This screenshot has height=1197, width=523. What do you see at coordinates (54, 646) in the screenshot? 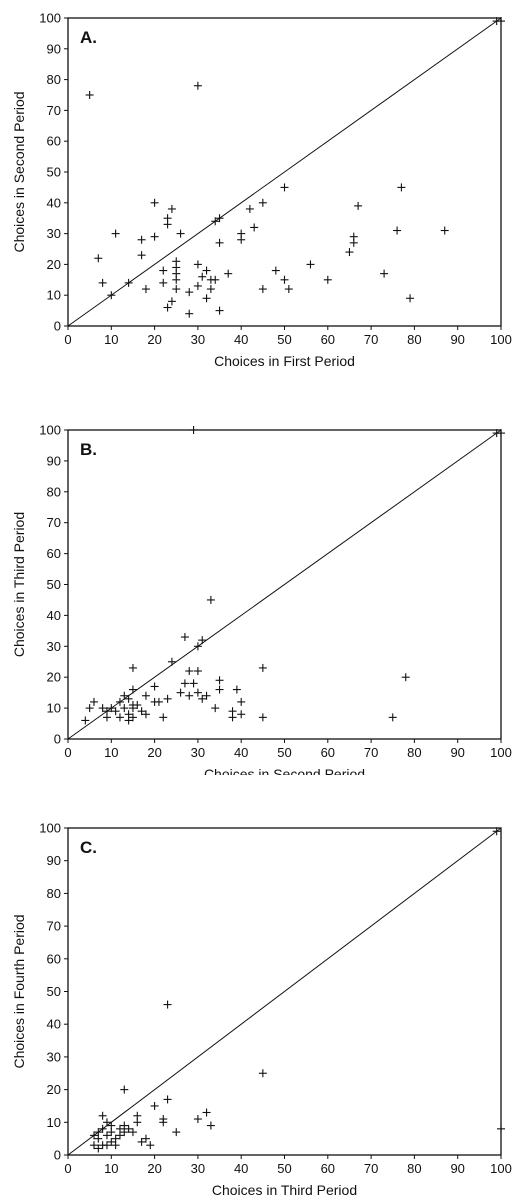
I see `panel-2-y-tick-label: 30` at bounding box center [54, 646].